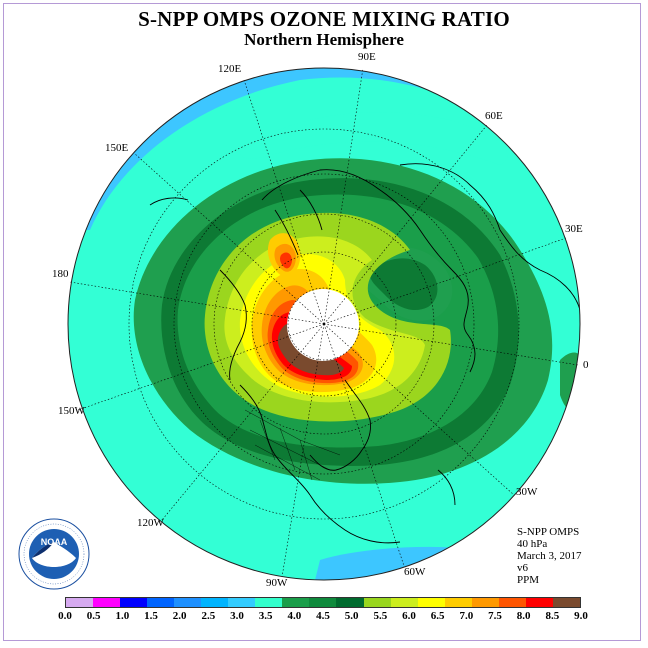 Image resolution: width=648 pixels, height=648 pixels. Describe the element at coordinates (415, 572) in the screenshot. I see `lon-label-60w: 60W` at that location.